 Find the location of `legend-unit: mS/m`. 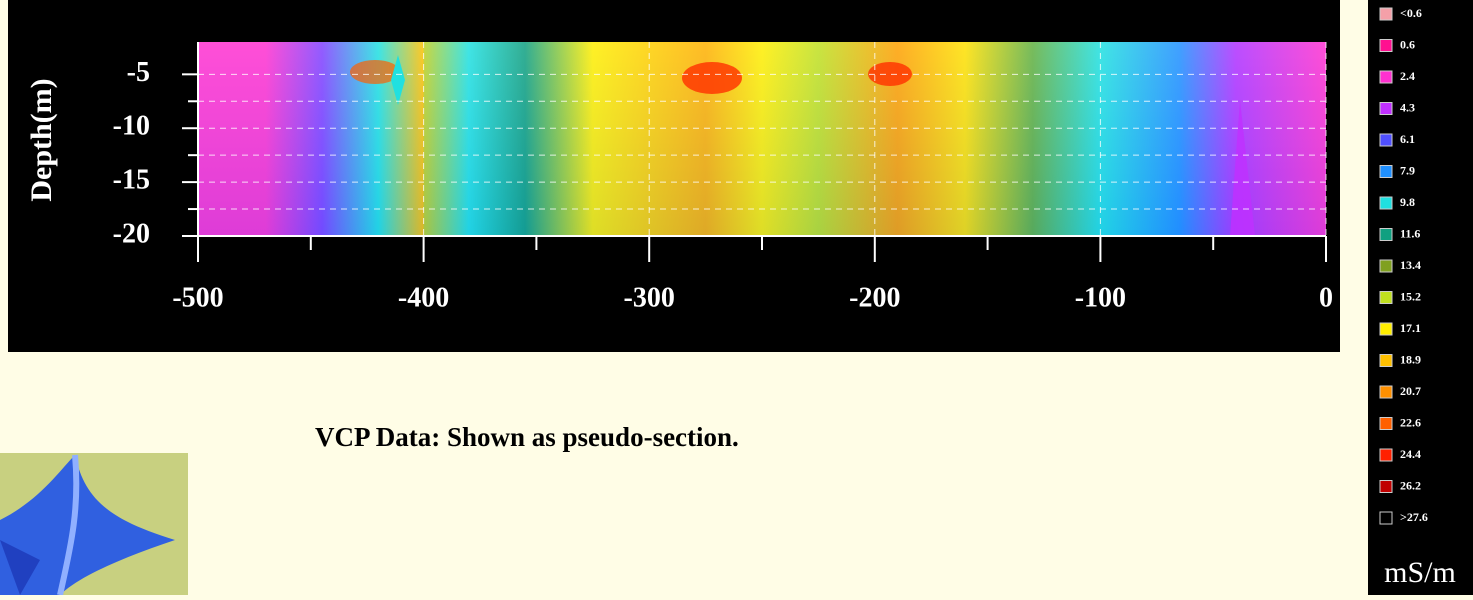

legend-unit: mS/m is located at coordinates (1420, 572).